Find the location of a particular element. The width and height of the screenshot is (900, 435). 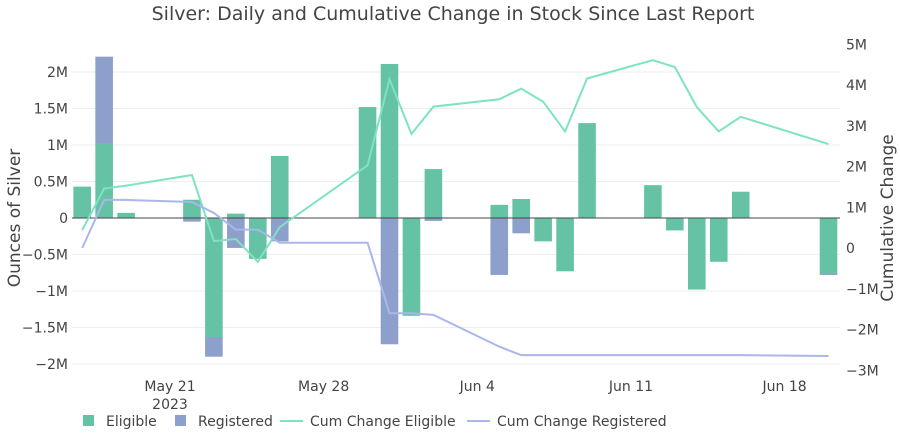

y-tick-label: −1M is located at coordinates (51, 292).